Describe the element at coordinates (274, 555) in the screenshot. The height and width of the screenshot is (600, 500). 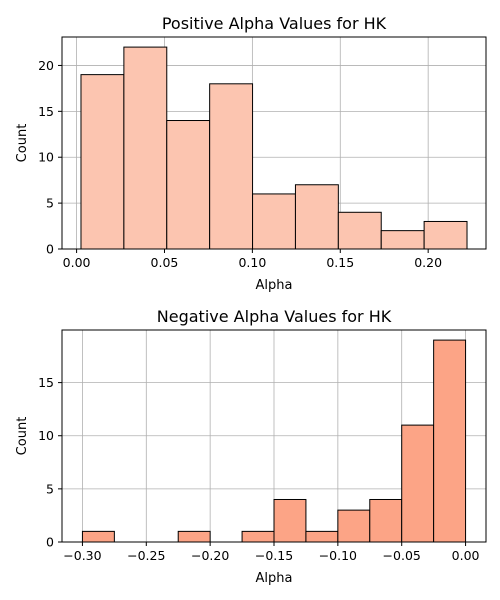
I see `x-tick-label: −0.15` at that location.